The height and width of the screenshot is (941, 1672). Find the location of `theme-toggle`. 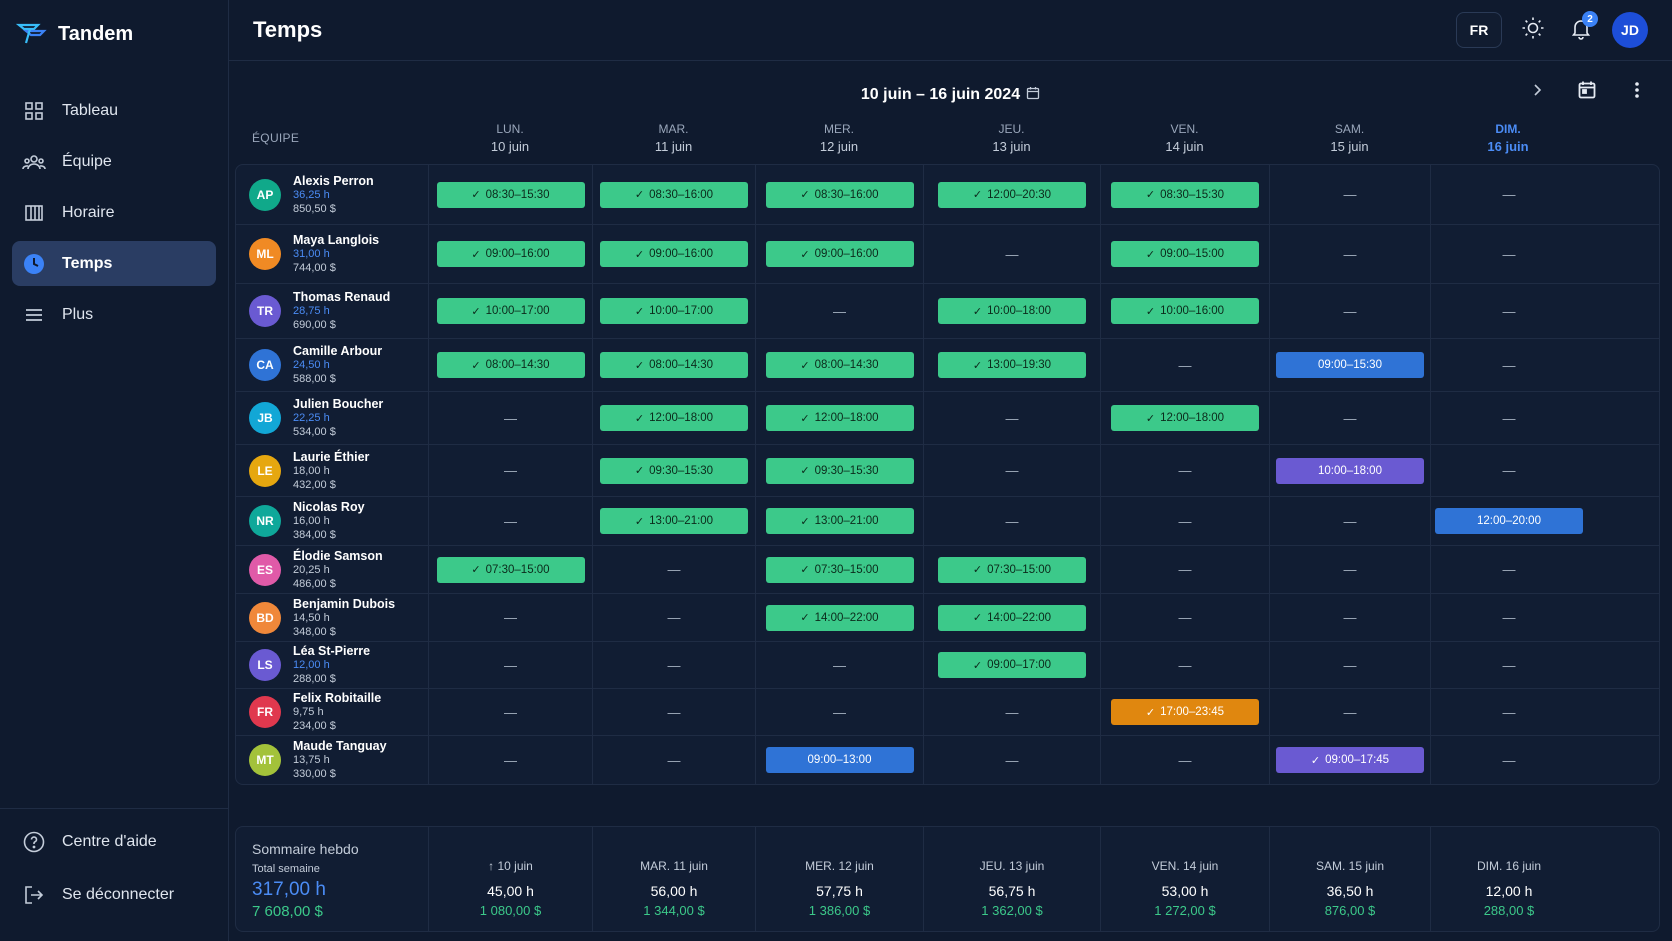

theme-toggle is located at coordinates (1533, 30).